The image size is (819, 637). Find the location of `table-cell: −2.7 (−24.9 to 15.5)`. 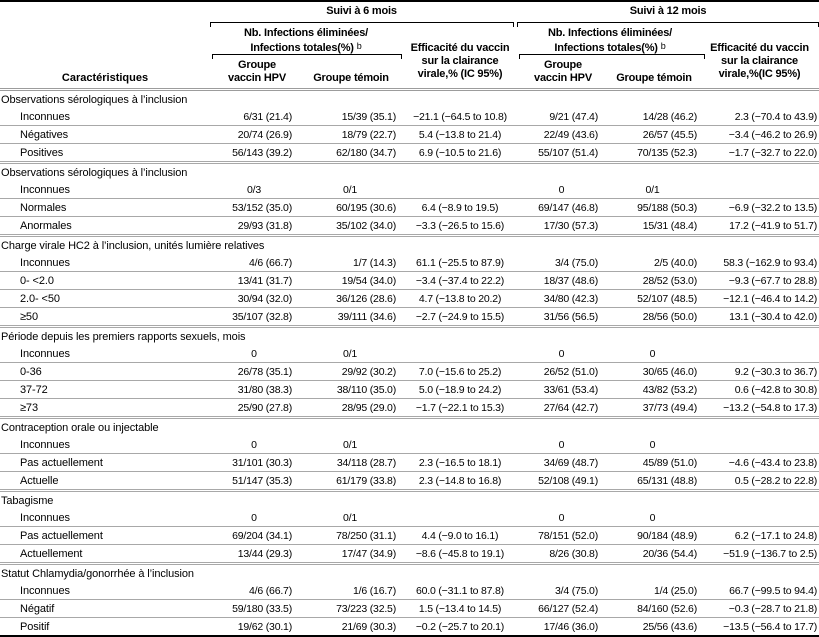

table-cell: −2.7 (−24.9 to 15.5) is located at coordinates (460, 317).